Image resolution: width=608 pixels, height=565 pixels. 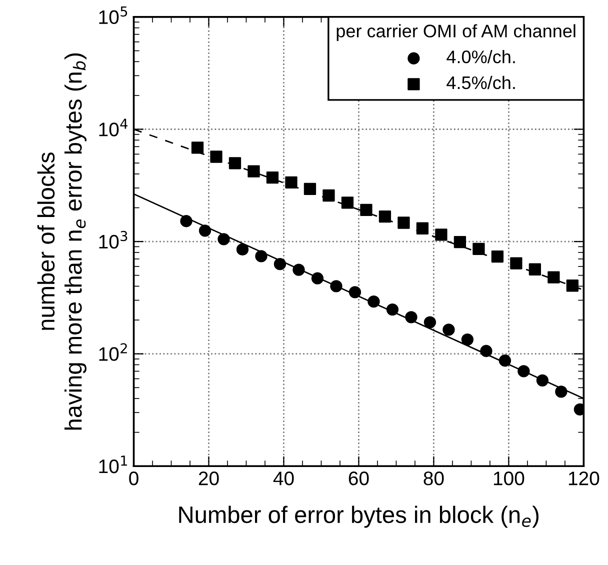 I want to click on x-tick-label: 120, so click(x=584, y=479).